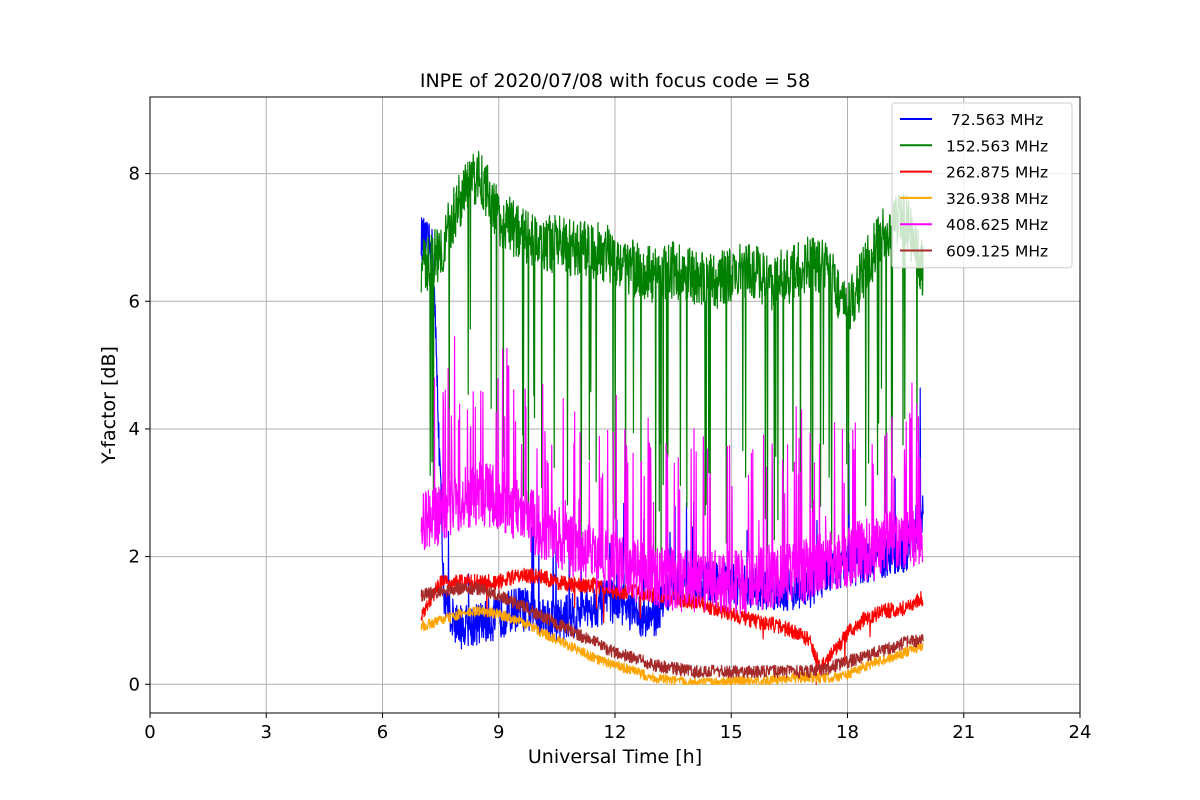  What do you see at coordinates (847, 732) in the screenshot?
I see `x-tick-label: 18` at bounding box center [847, 732].